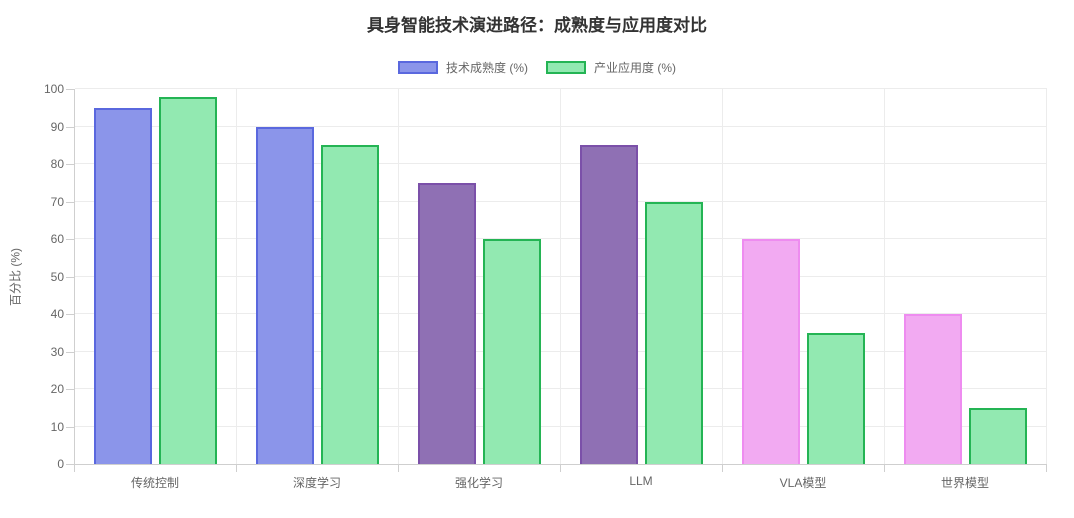  I want to click on y-tick-label: 40, so click(57, 314).